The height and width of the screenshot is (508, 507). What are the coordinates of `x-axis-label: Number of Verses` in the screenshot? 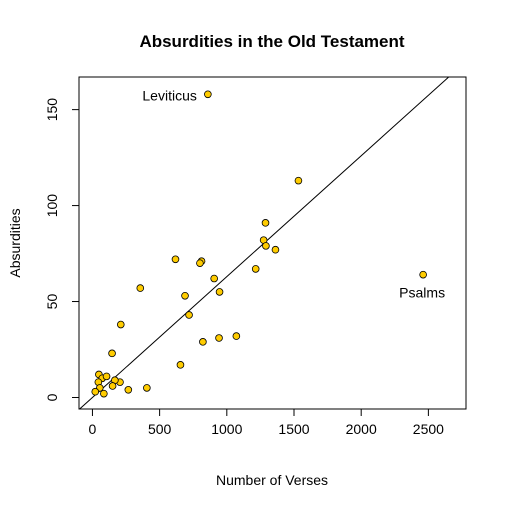 It's located at (272, 480).